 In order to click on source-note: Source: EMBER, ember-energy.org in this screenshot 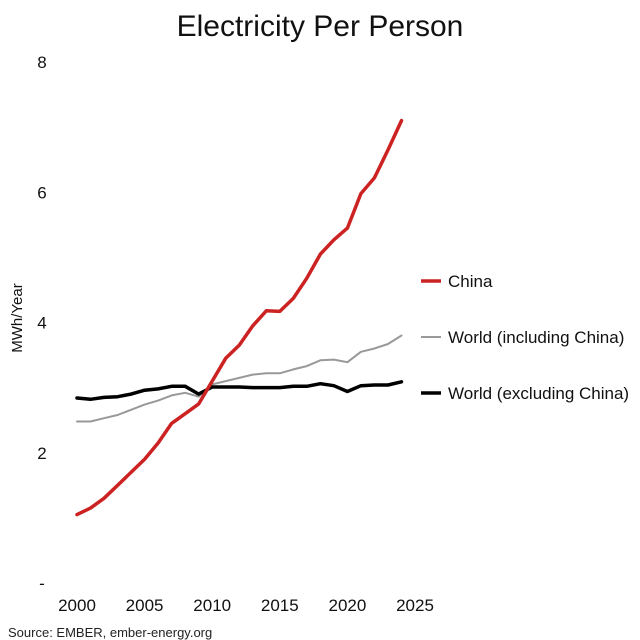, I will do `click(110, 632)`.